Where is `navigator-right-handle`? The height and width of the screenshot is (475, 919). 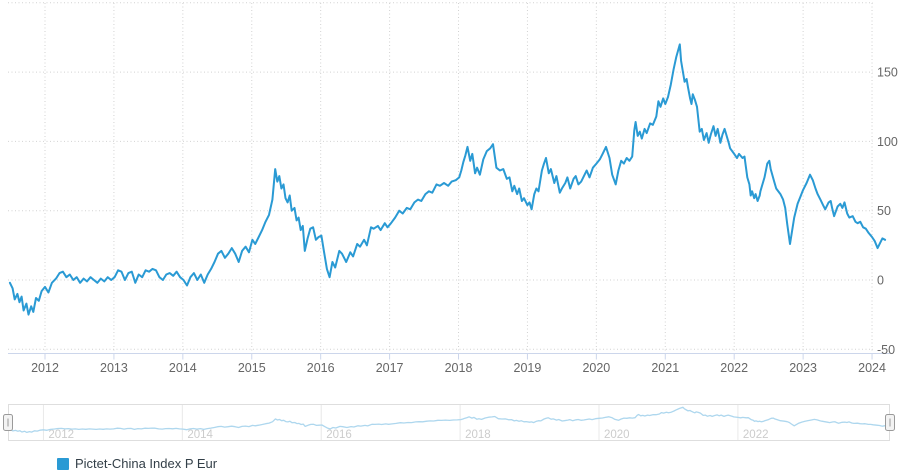
navigator-right-handle is located at coordinates (890, 422).